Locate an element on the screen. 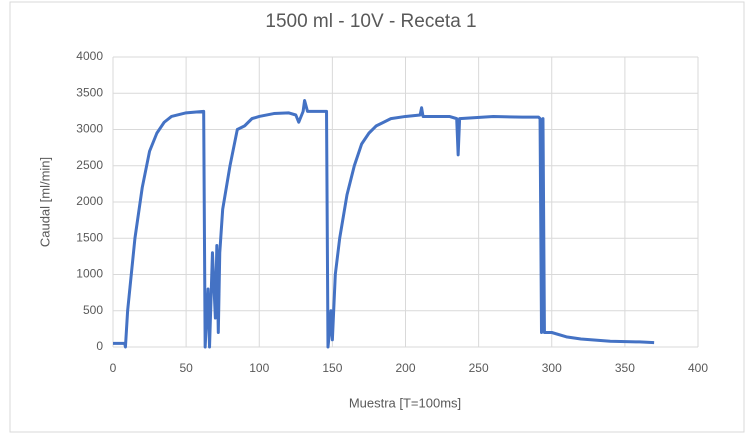 The image size is (755, 445). x-tick-label: 100 is located at coordinates (259, 368).